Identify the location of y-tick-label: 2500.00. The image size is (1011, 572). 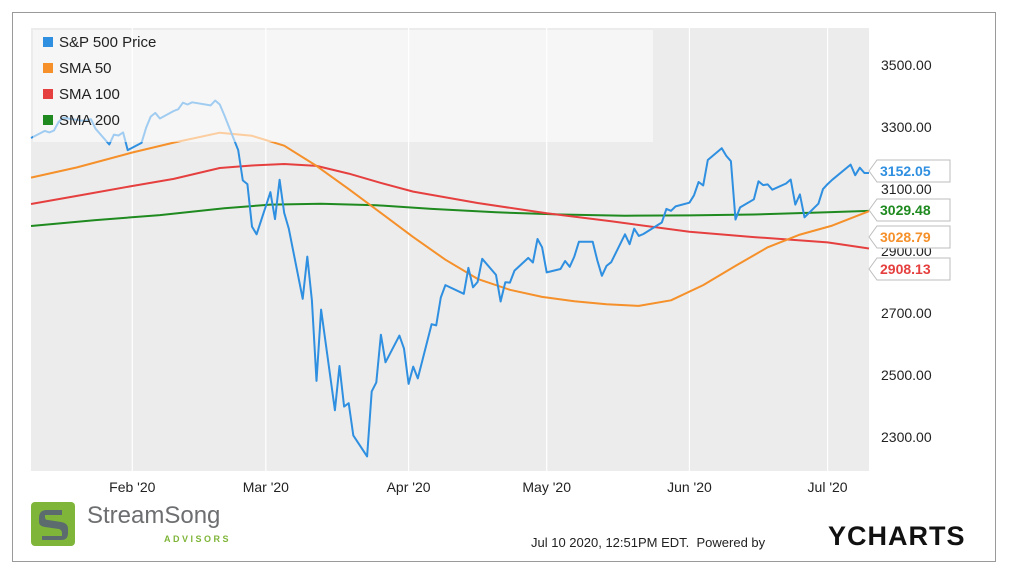
(906, 375).